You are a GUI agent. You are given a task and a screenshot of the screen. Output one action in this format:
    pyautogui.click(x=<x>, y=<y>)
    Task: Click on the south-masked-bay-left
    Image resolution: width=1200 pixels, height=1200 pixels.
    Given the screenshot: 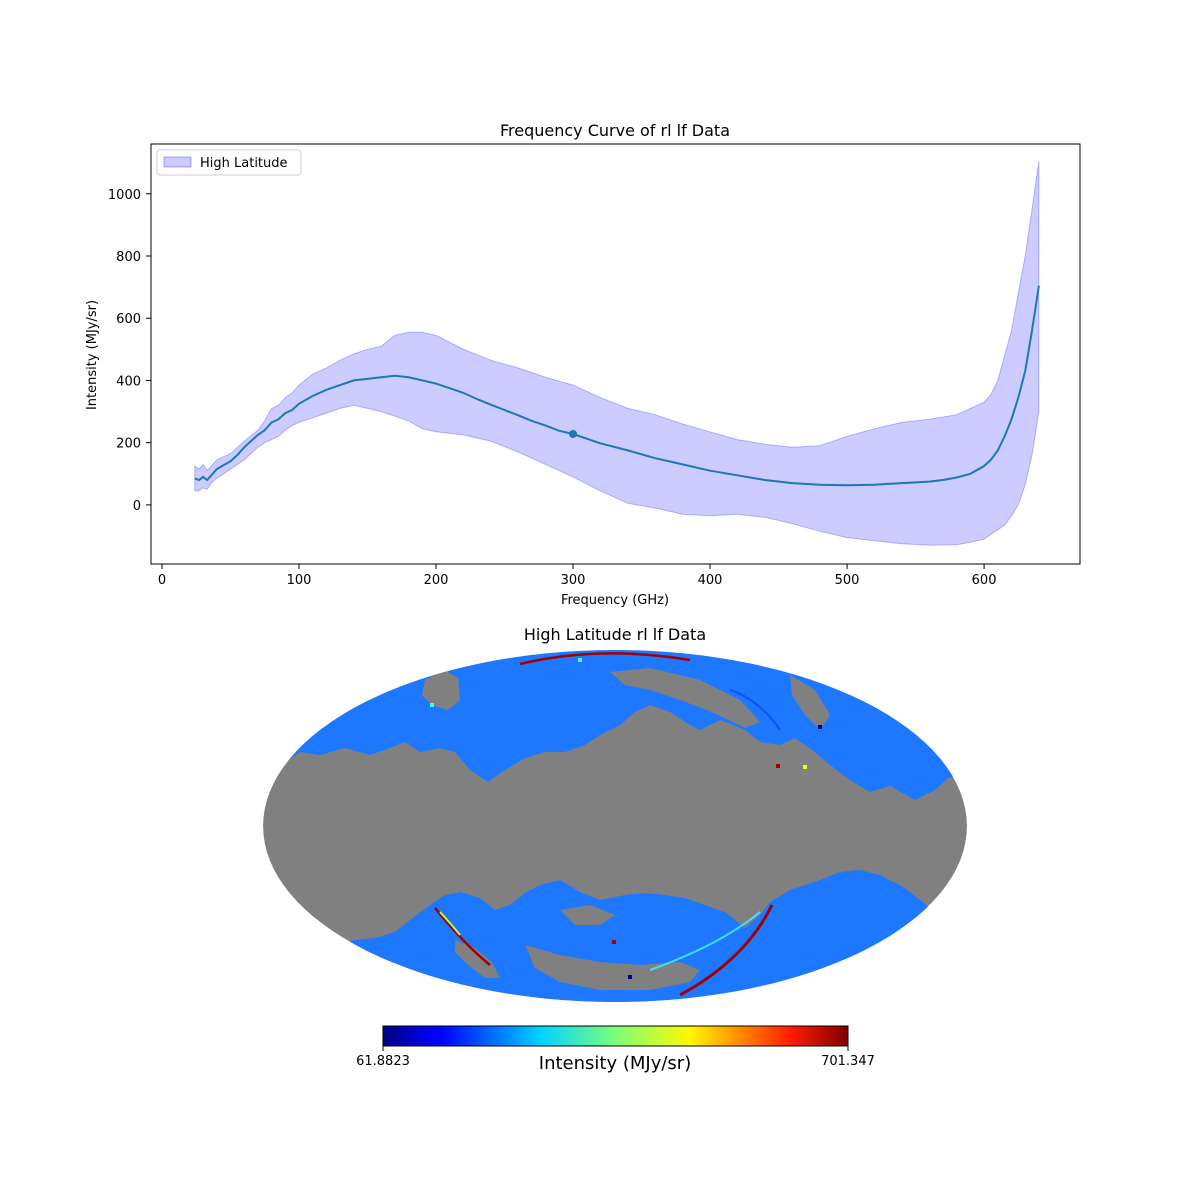 What is the action you would take?
    pyautogui.click(x=477, y=959)
    